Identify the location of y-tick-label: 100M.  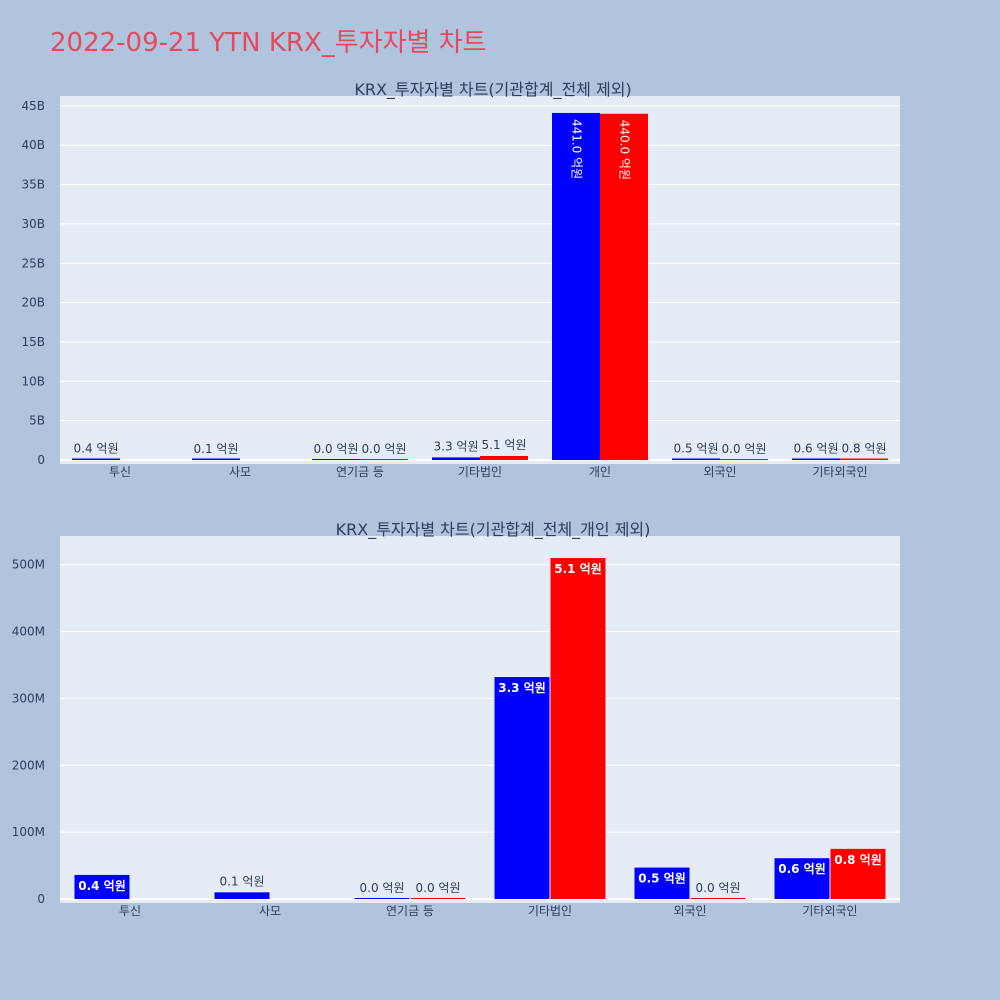
(28, 832).